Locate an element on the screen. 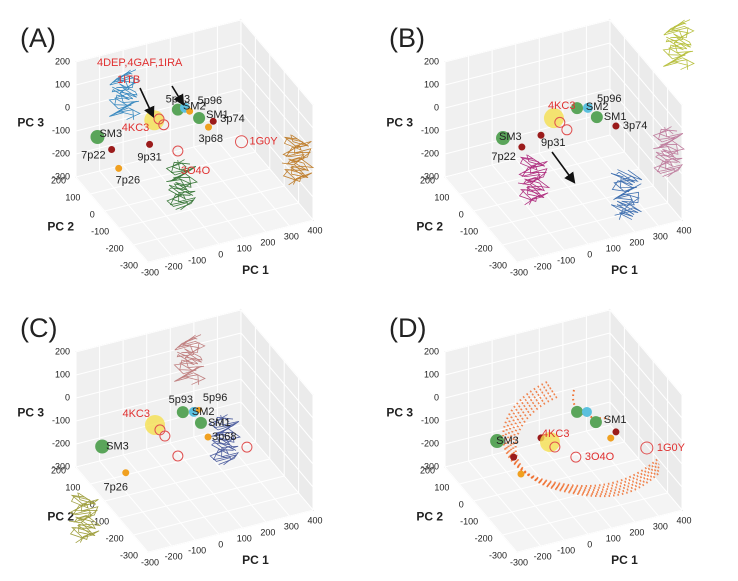  point-label: 5p93 is located at coordinates (181, 400).